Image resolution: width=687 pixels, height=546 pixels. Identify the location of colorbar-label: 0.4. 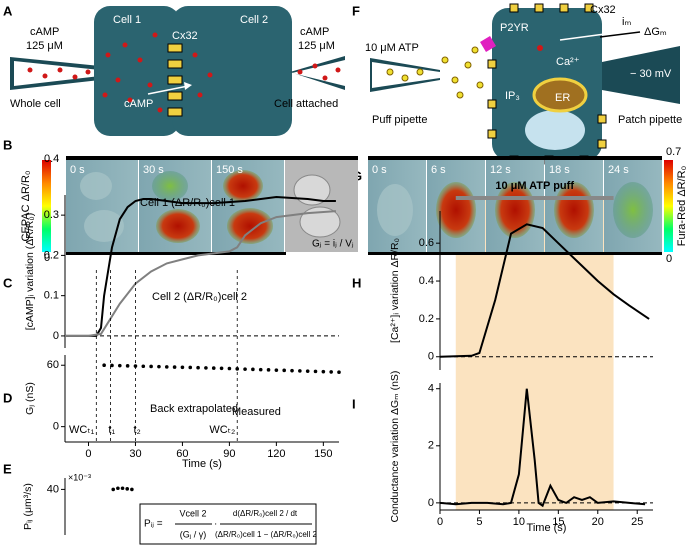
(51, 159).